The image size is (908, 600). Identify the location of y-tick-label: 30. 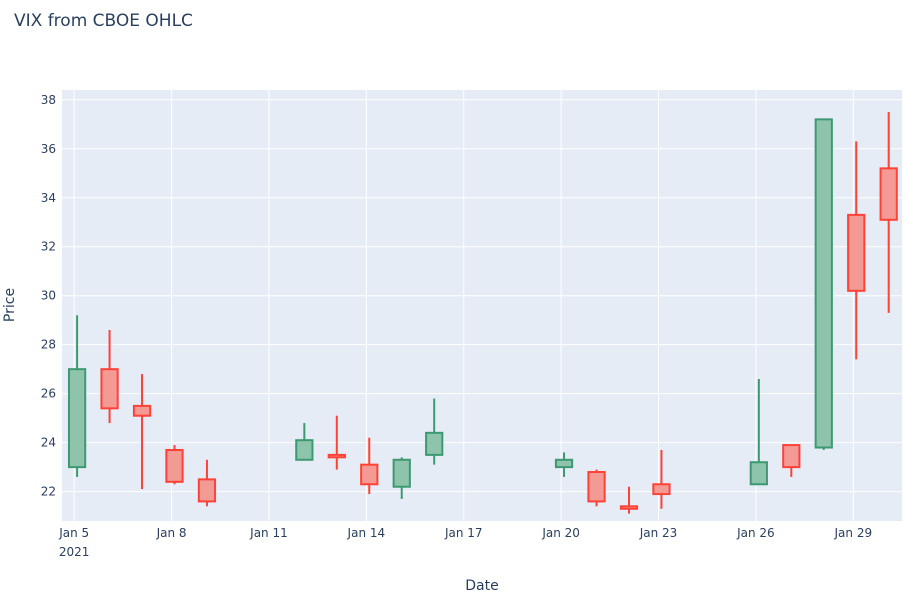
(48, 296).